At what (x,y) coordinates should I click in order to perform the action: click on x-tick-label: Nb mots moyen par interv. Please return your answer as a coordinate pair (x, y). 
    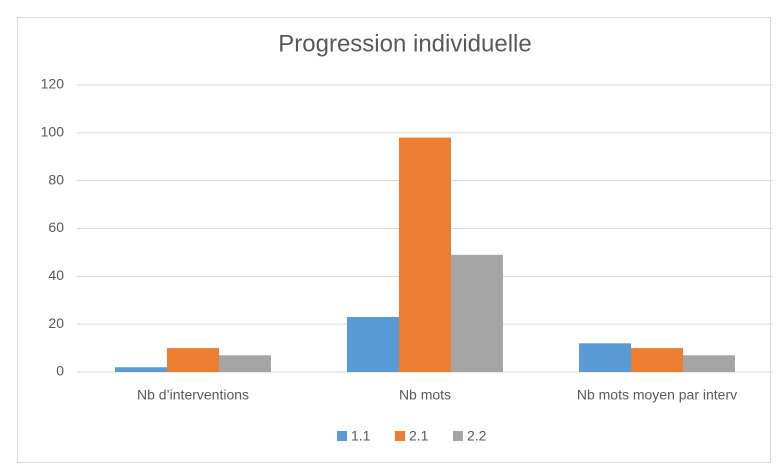
    Looking at the image, I should click on (657, 395).